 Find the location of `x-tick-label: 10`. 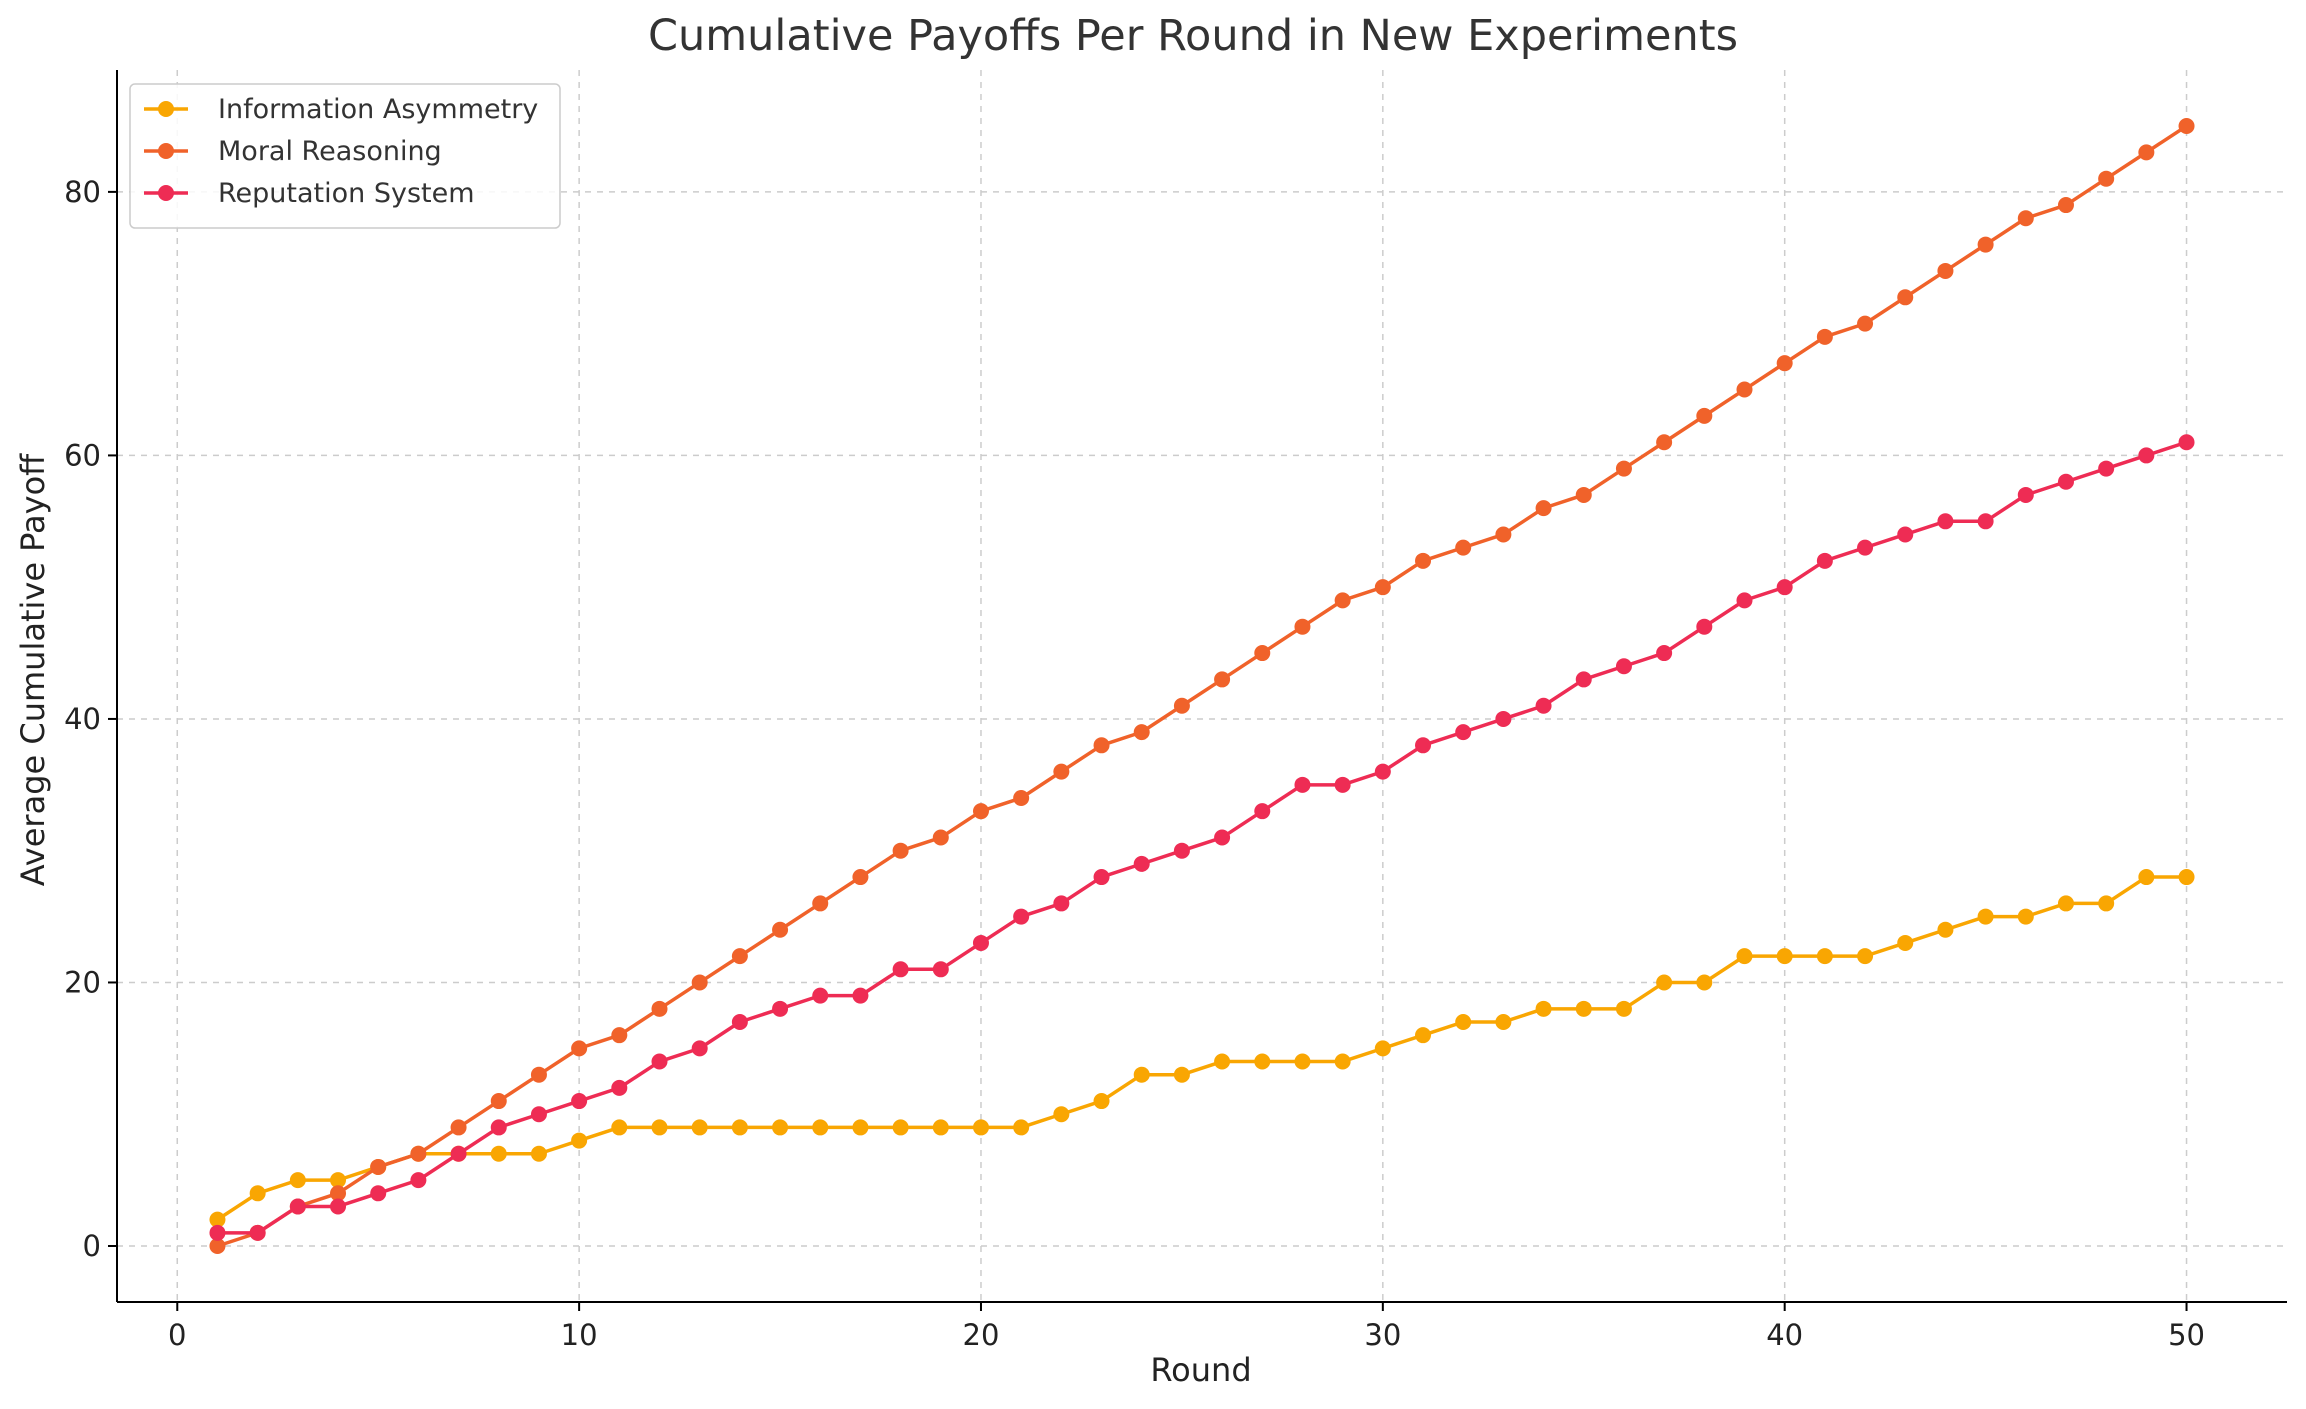

x-tick-label: 10 is located at coordinates (579, 1335).